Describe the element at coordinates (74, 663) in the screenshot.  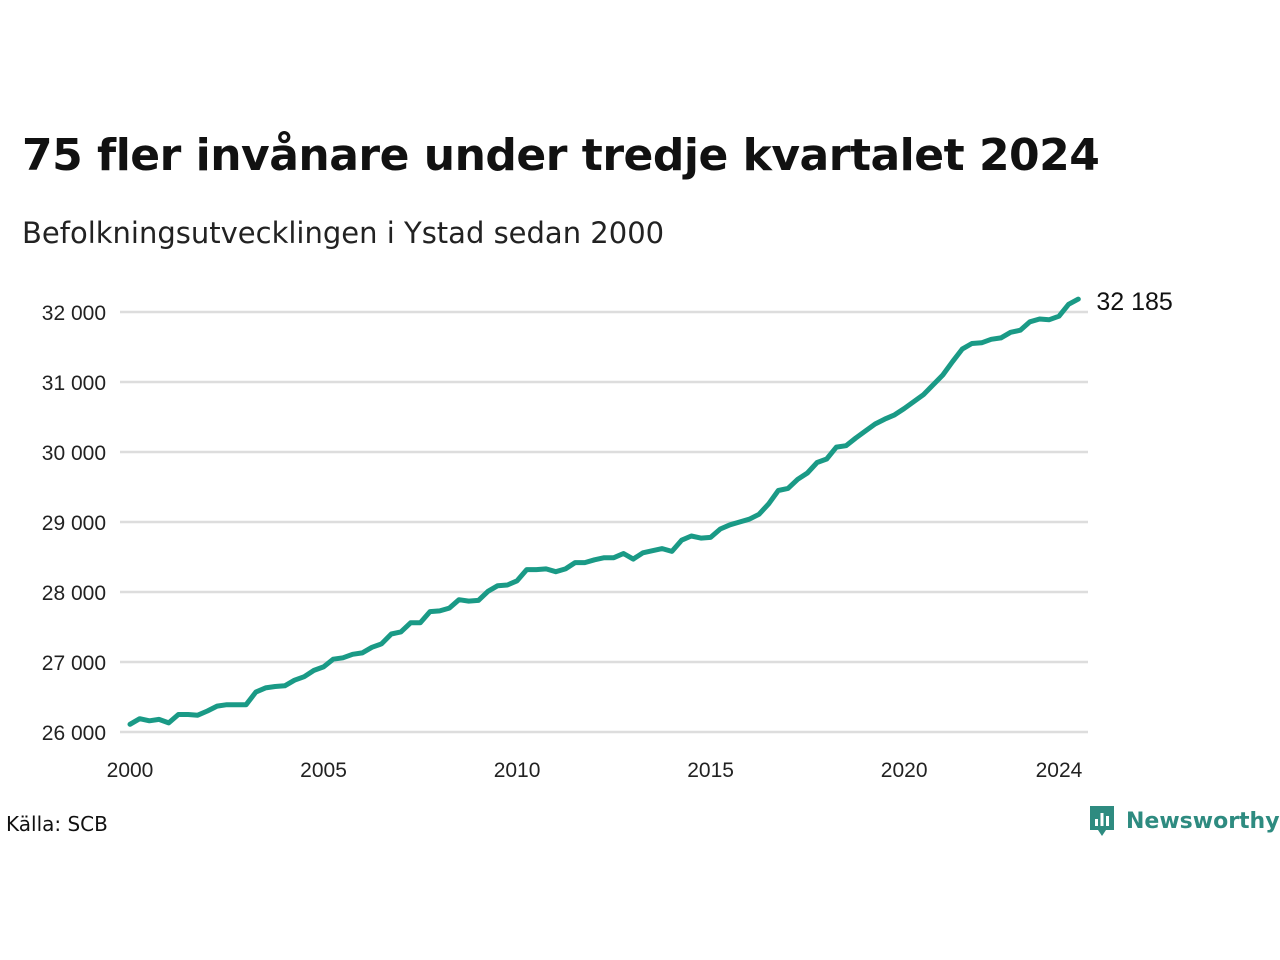
I see `y-tick-label: 27 000` at that location.